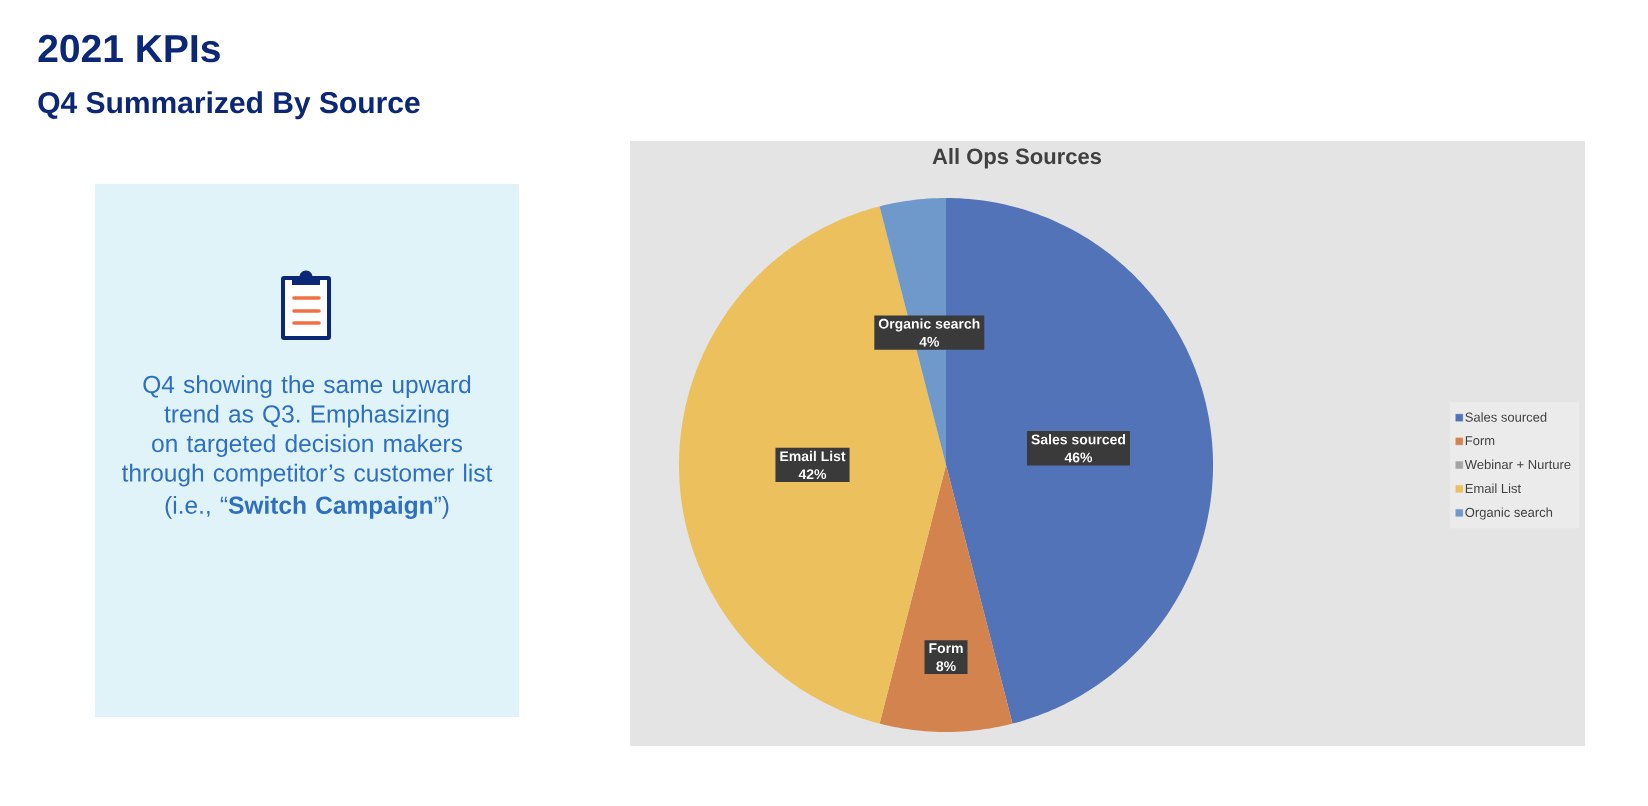  I want to click on text: Q4 Summarized By Source, so click(229, 105).